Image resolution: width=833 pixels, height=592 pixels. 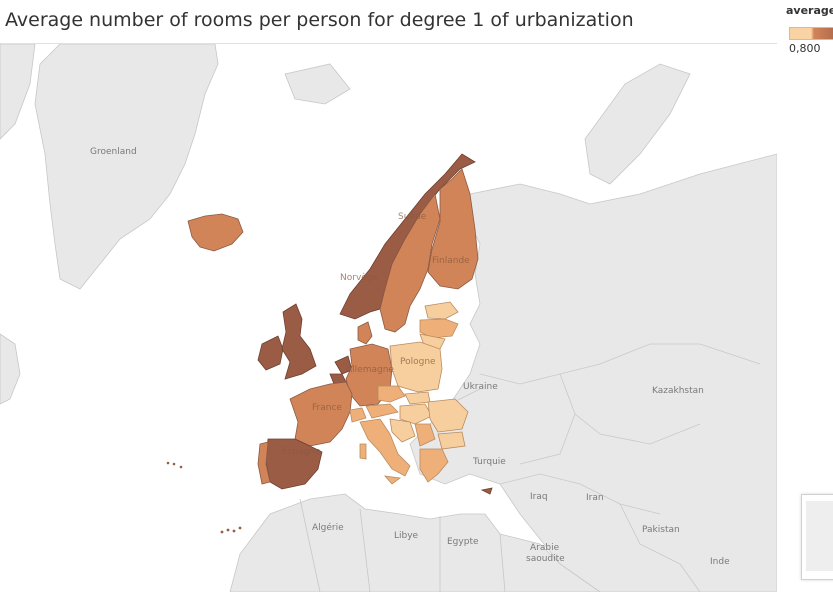 What do you see at coordinates (317, 84) in the screenshot?
I see `land-svalbard` at bounding box center [317, 84].